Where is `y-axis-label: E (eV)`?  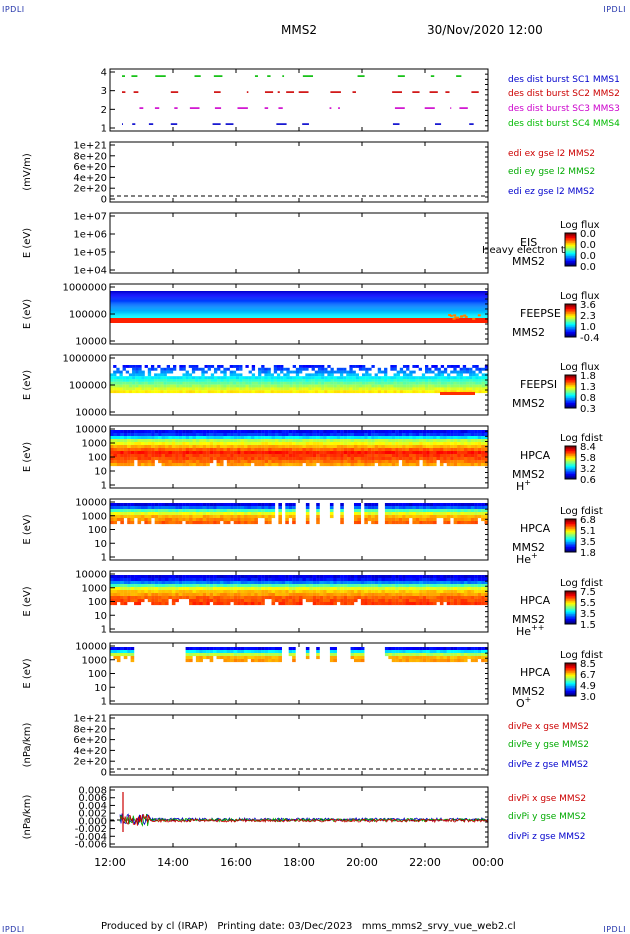
y-axis-label: E (eV) is located at coordinates (27, 385).